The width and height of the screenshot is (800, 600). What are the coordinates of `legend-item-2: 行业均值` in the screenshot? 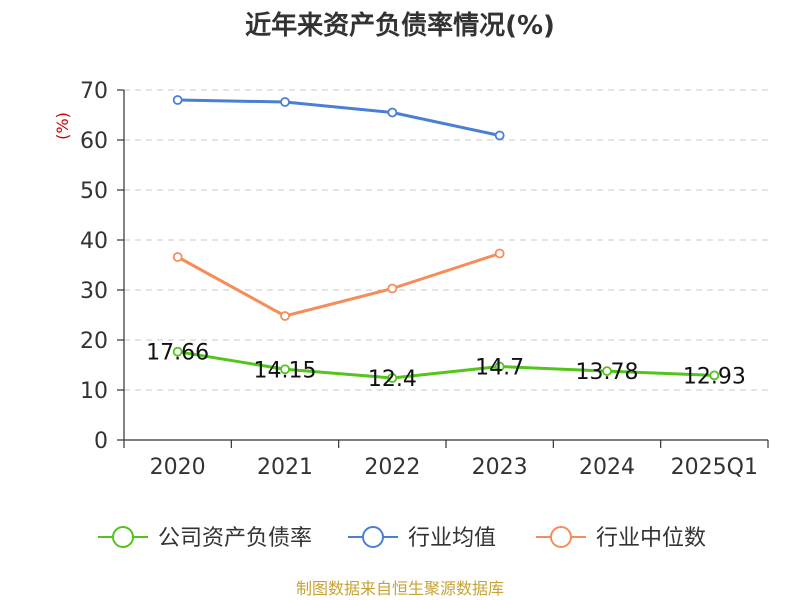 It's located at (422, 538).